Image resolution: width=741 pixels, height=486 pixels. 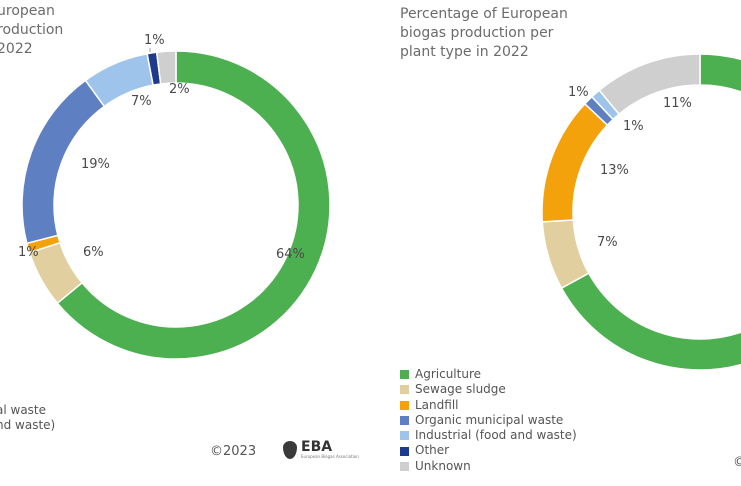 What do you see at coordinates (614, 170) in the screenshot?
I see `donut2-label-landfill: 13%` at bounding box center [614, 170].